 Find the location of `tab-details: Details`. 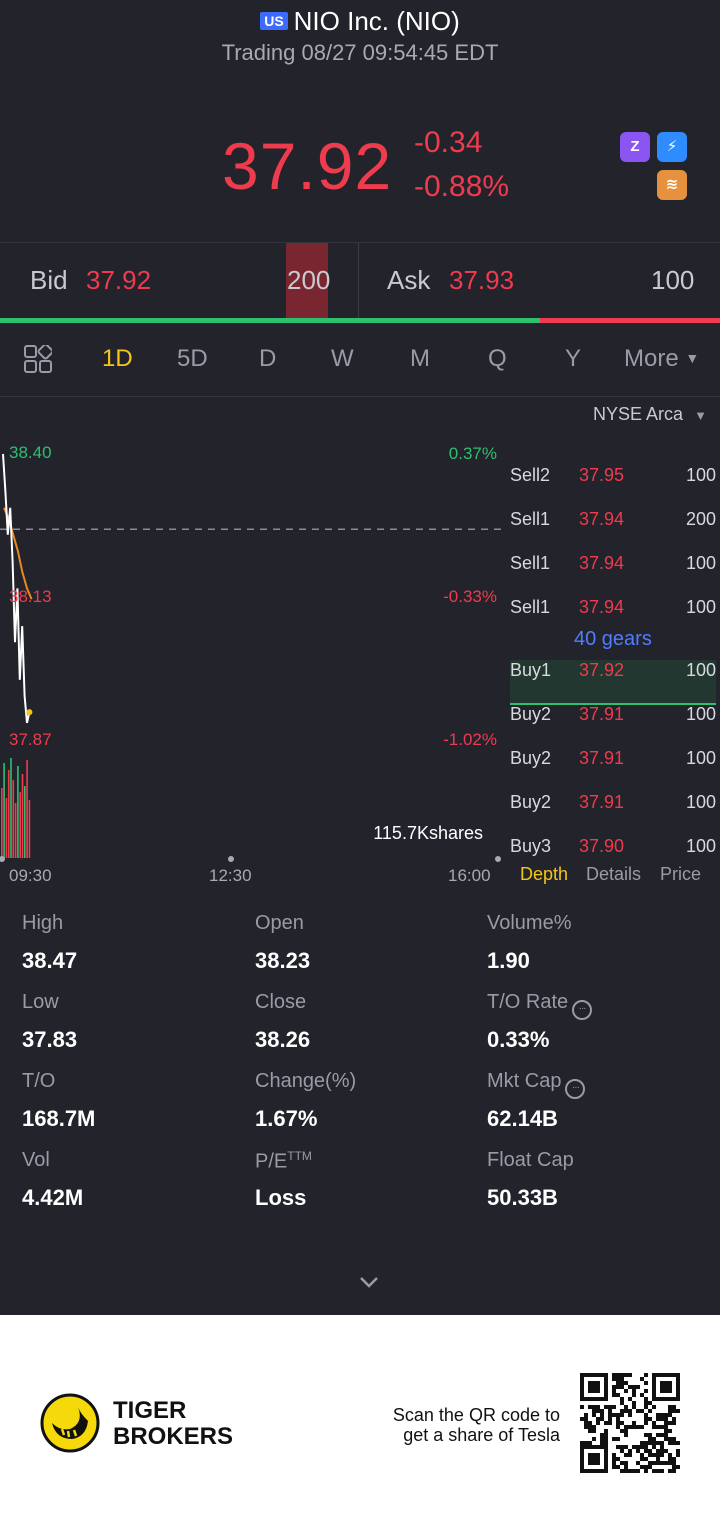

tab-details: Details is located at coordinates (614, 874).